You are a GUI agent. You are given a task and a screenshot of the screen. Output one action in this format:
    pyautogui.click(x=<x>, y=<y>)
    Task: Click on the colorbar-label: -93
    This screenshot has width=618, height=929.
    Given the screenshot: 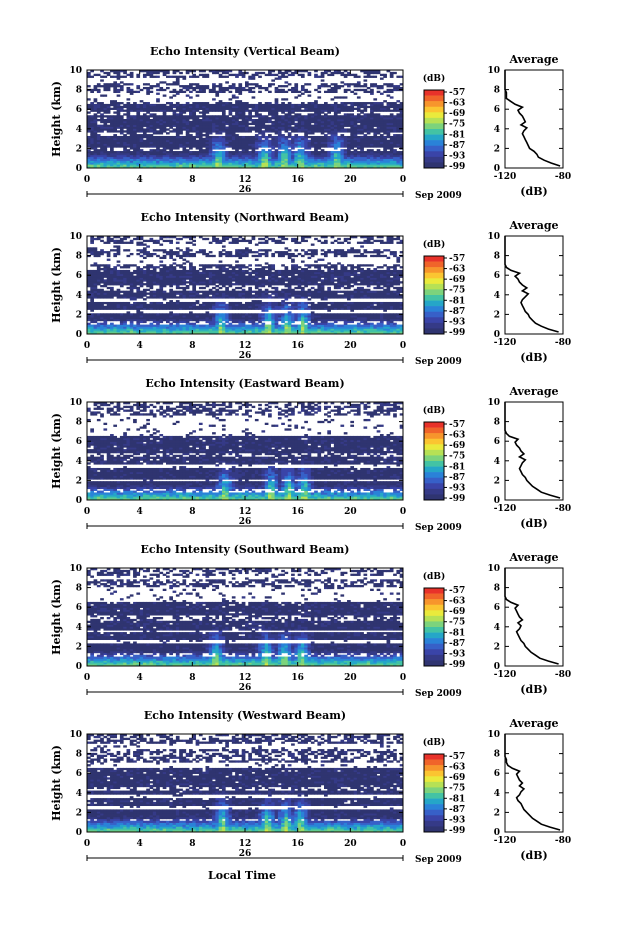 What is the action you would take?
    pyautogui.click(x=457, y=156)
    